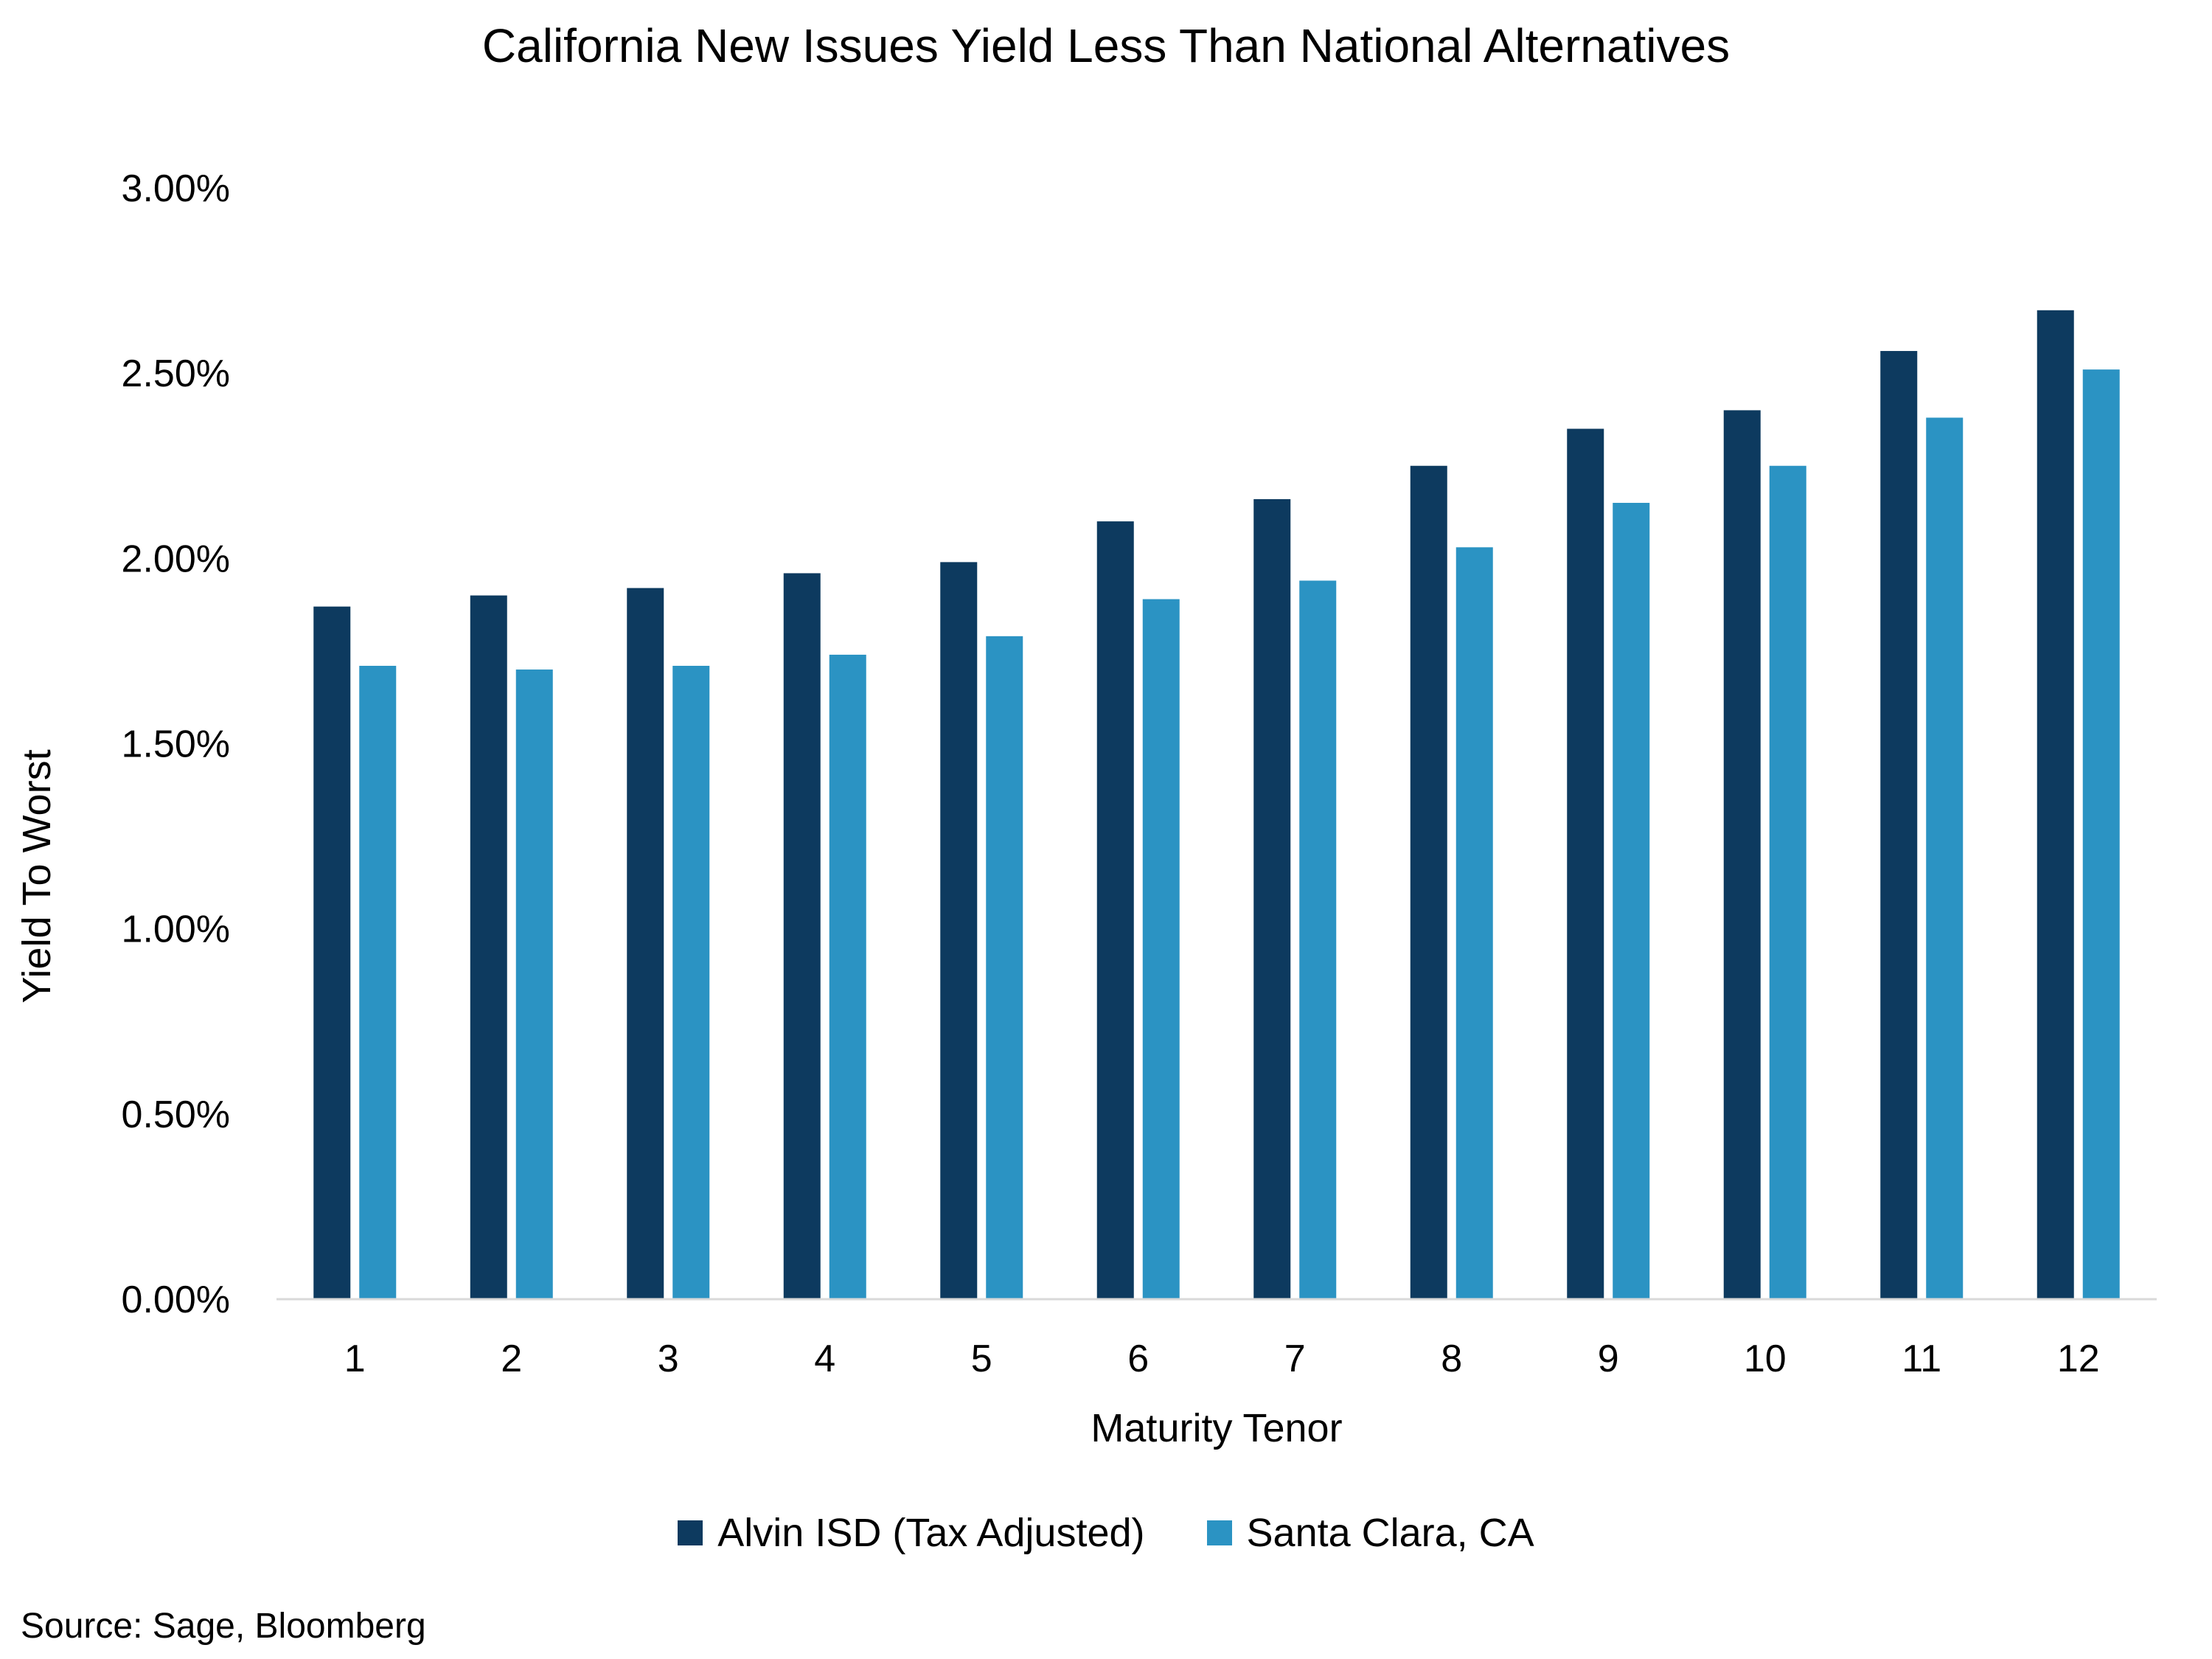 Image resolution: width=2212 pixels, height=1659 pixels. What do you see at coordinates (981, 1359) in the screenshot?
I see `x-tick-label: 5` at bounding box center [981, 1359].